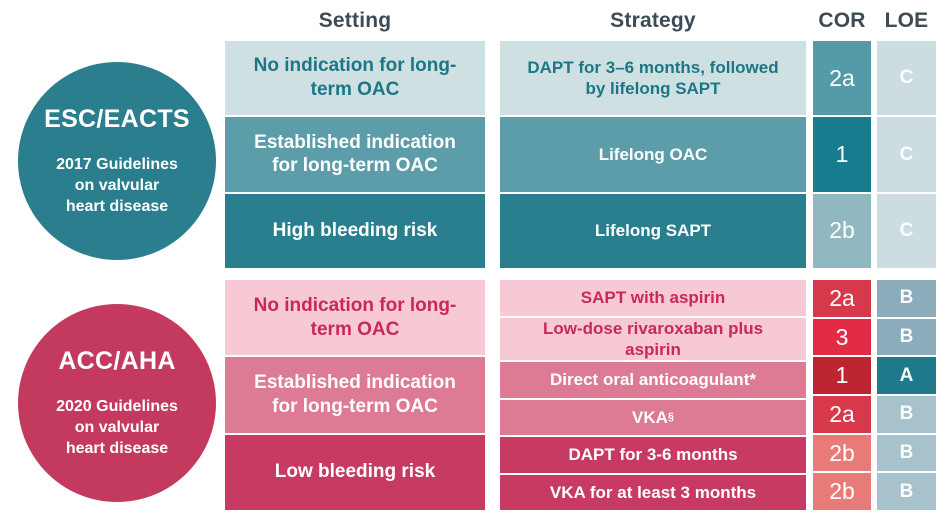 The image size is (950, 524). Describe the element at coordinates (117, 360) in the screenshot. I see `acc-aha-title: ACC/AHA` at that location.